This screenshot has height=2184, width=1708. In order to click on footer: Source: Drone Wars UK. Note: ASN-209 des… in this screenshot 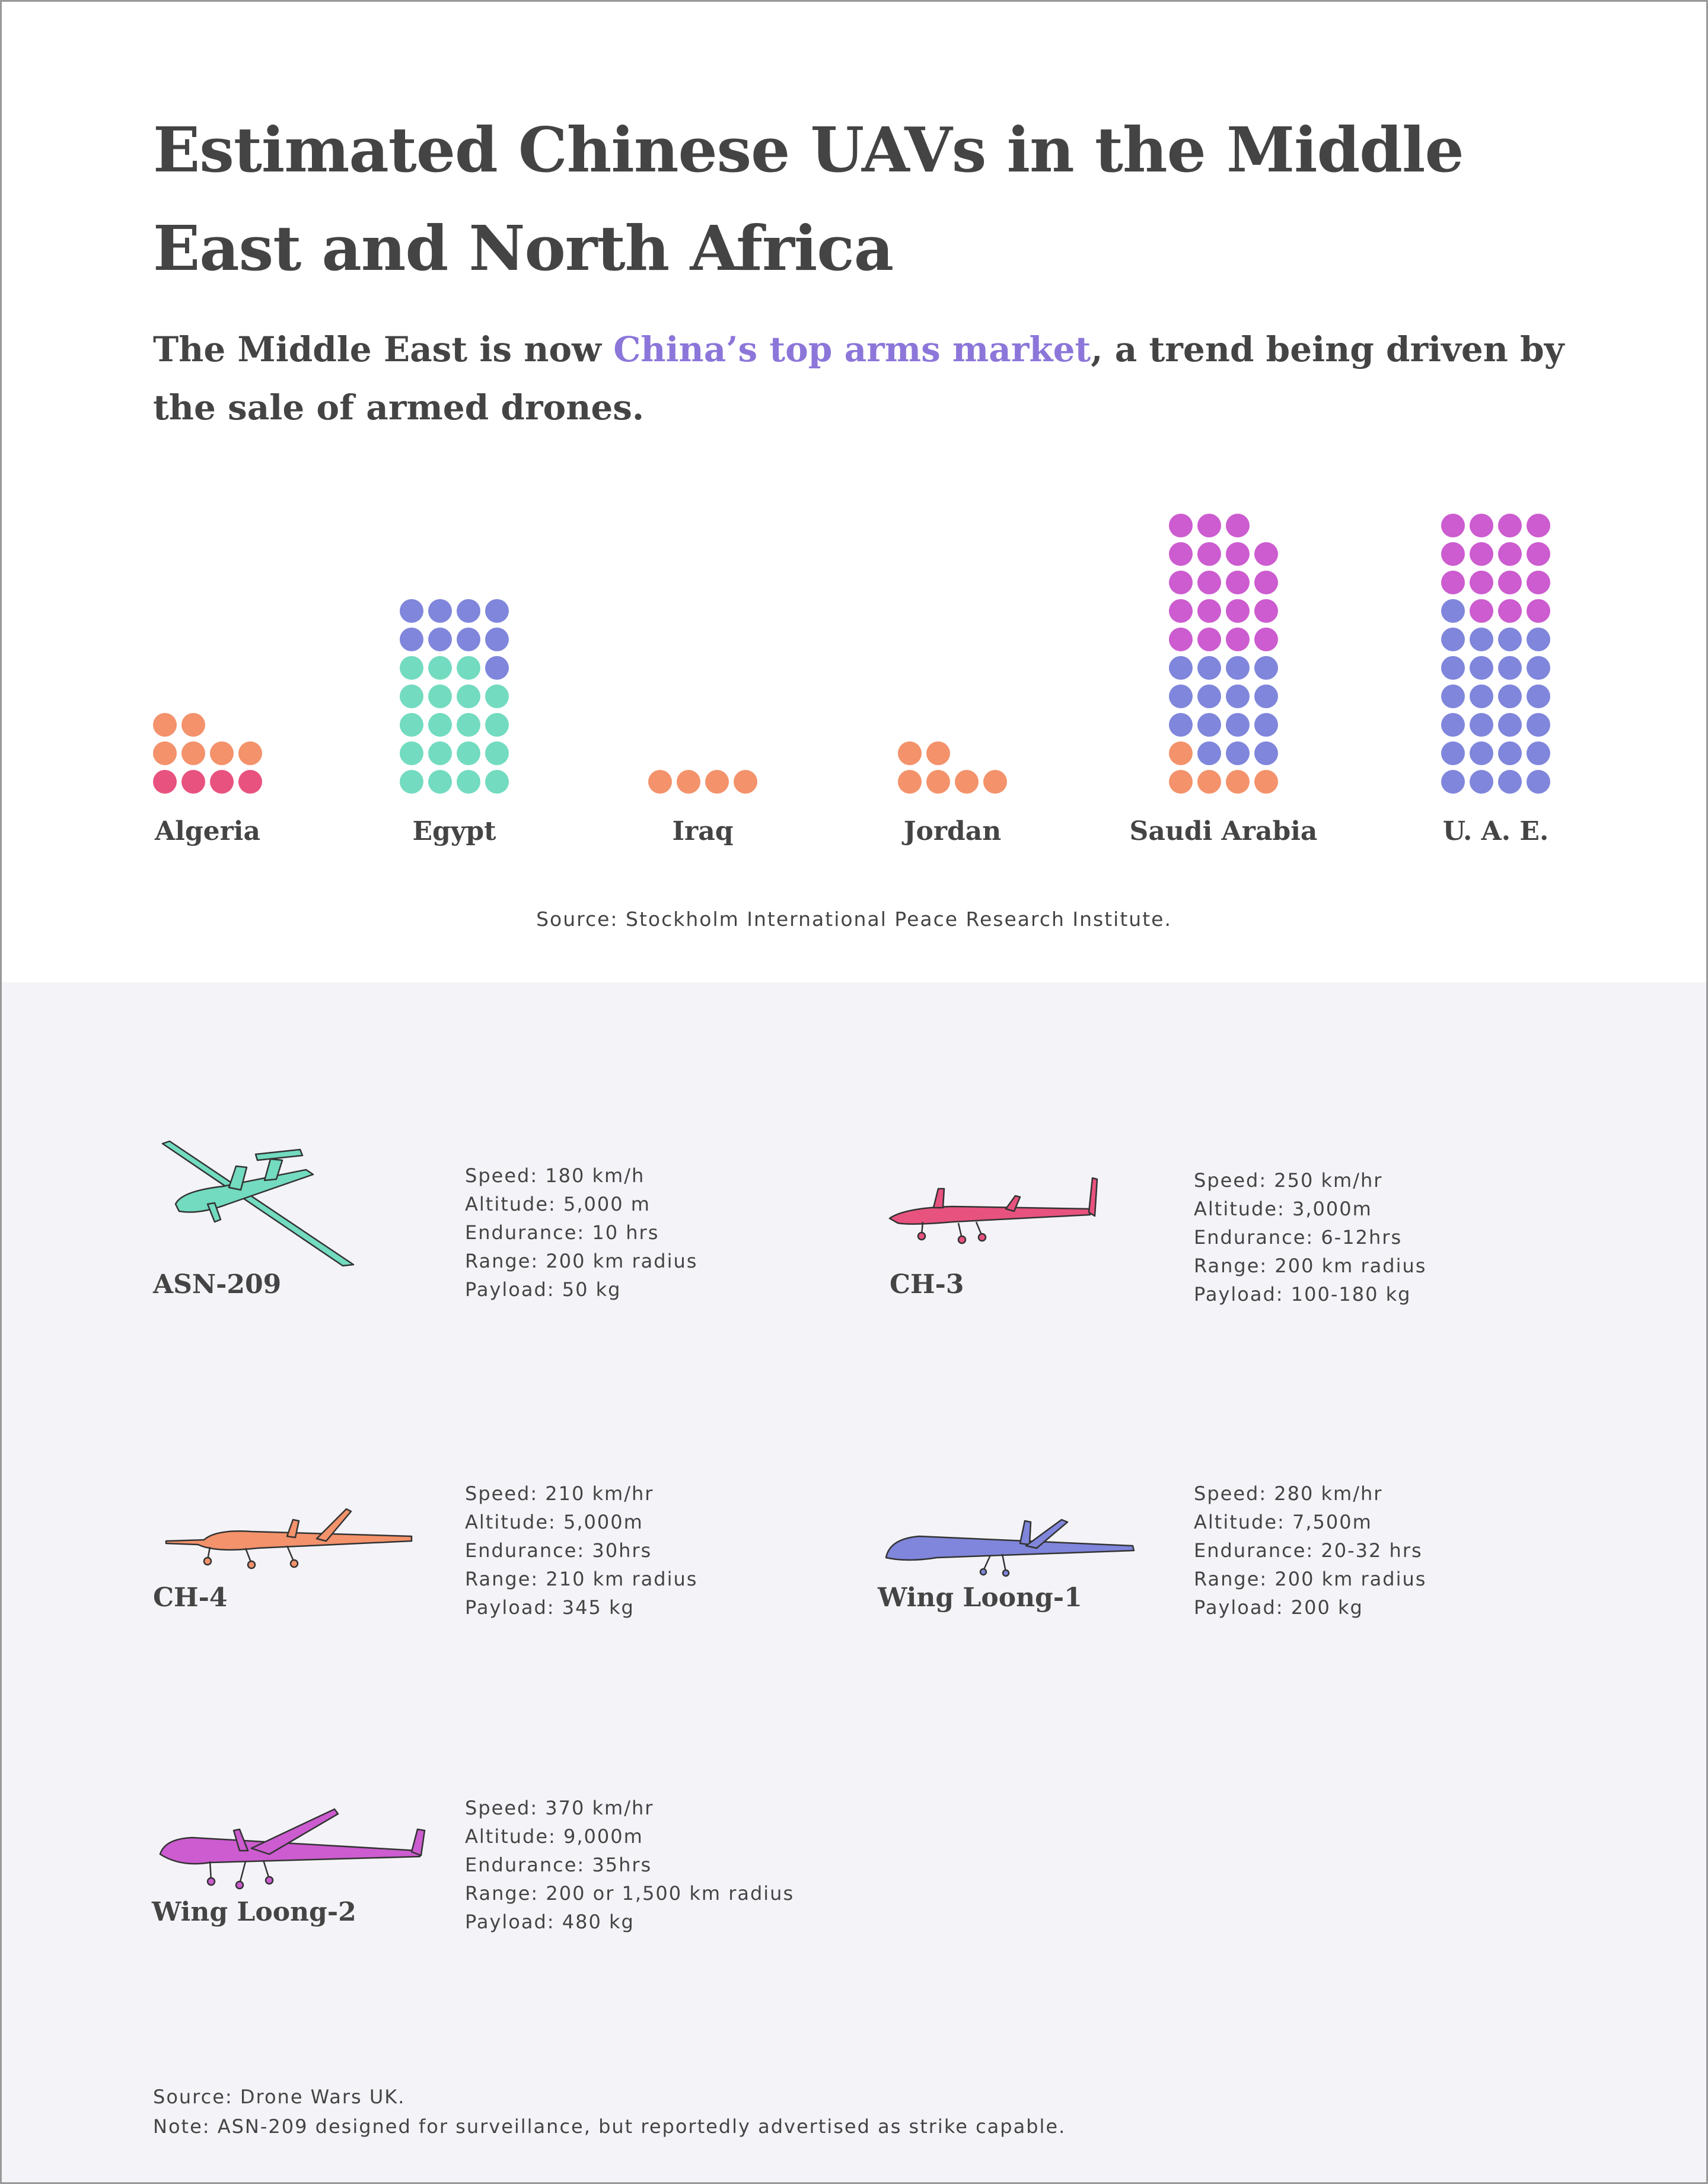, I will do `click(610, 2111)`.